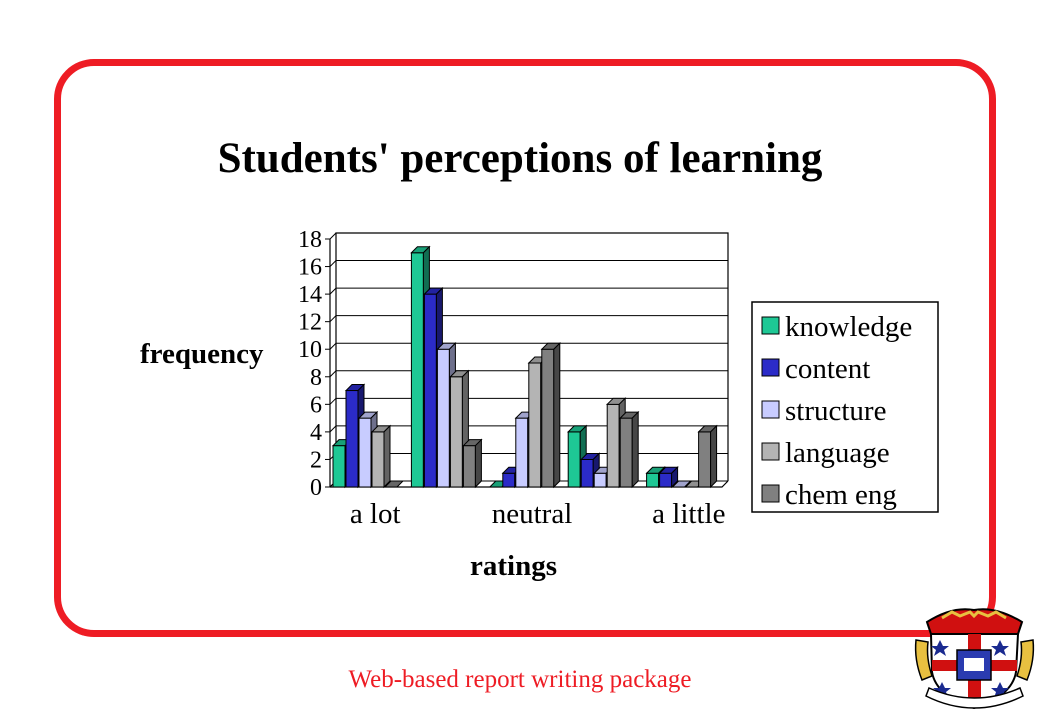  I want to click on y-tick-label: 6, so click(316, 405).